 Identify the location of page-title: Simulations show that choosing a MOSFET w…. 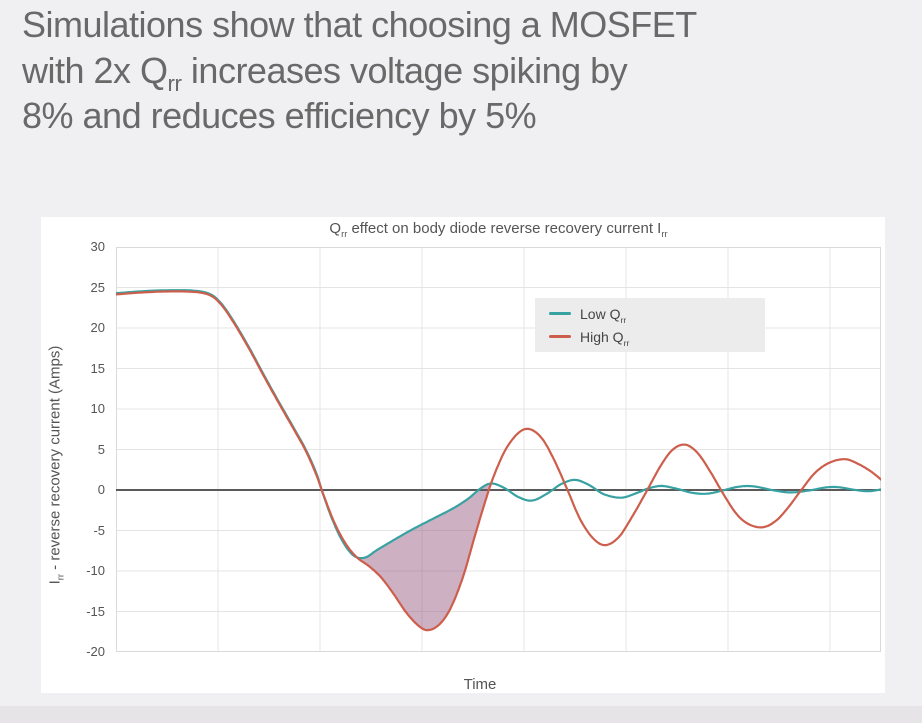
(359, 70).